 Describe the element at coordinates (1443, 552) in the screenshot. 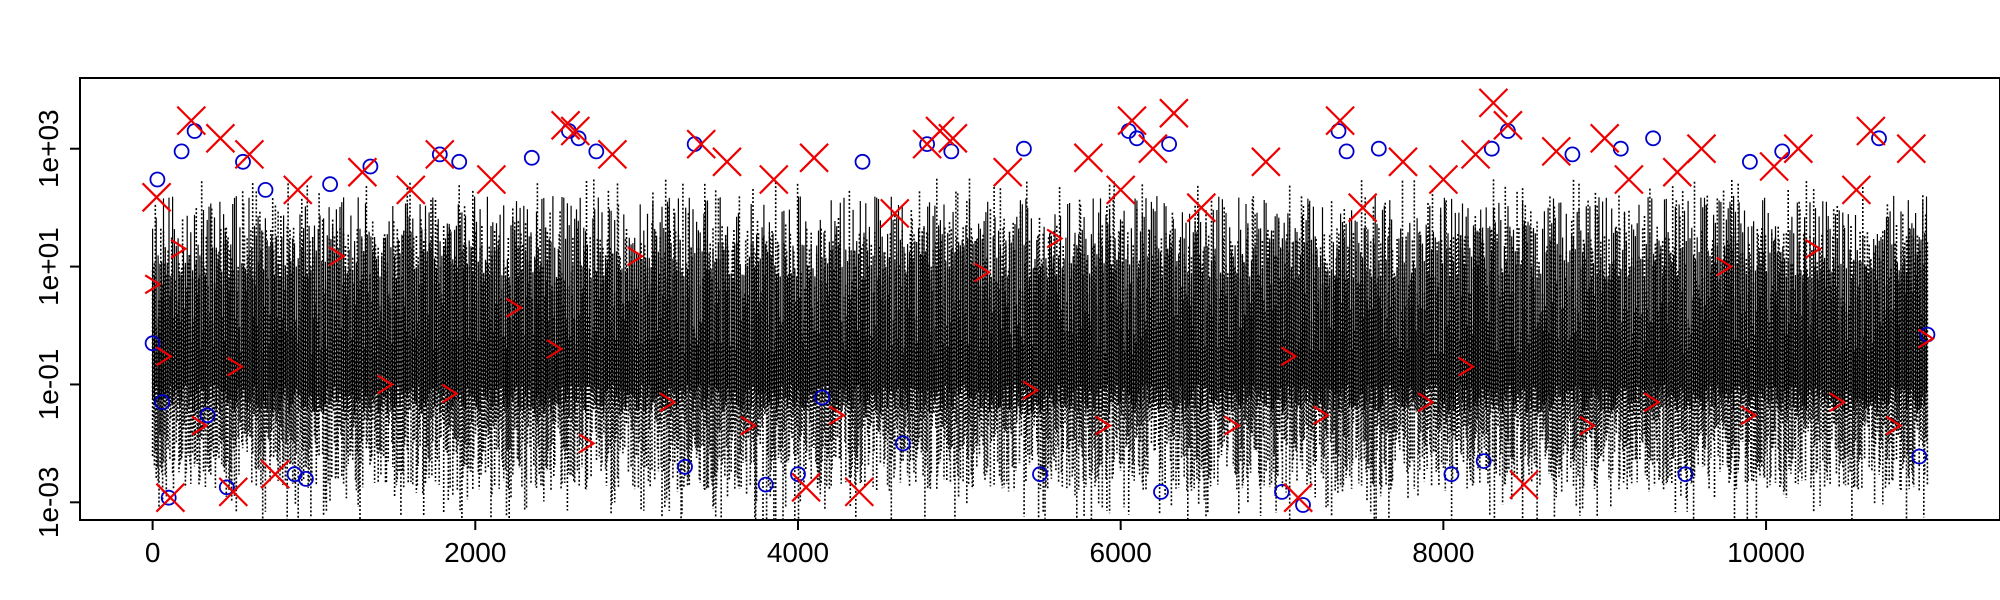

I see `x-tick-label: 8000` at that location.